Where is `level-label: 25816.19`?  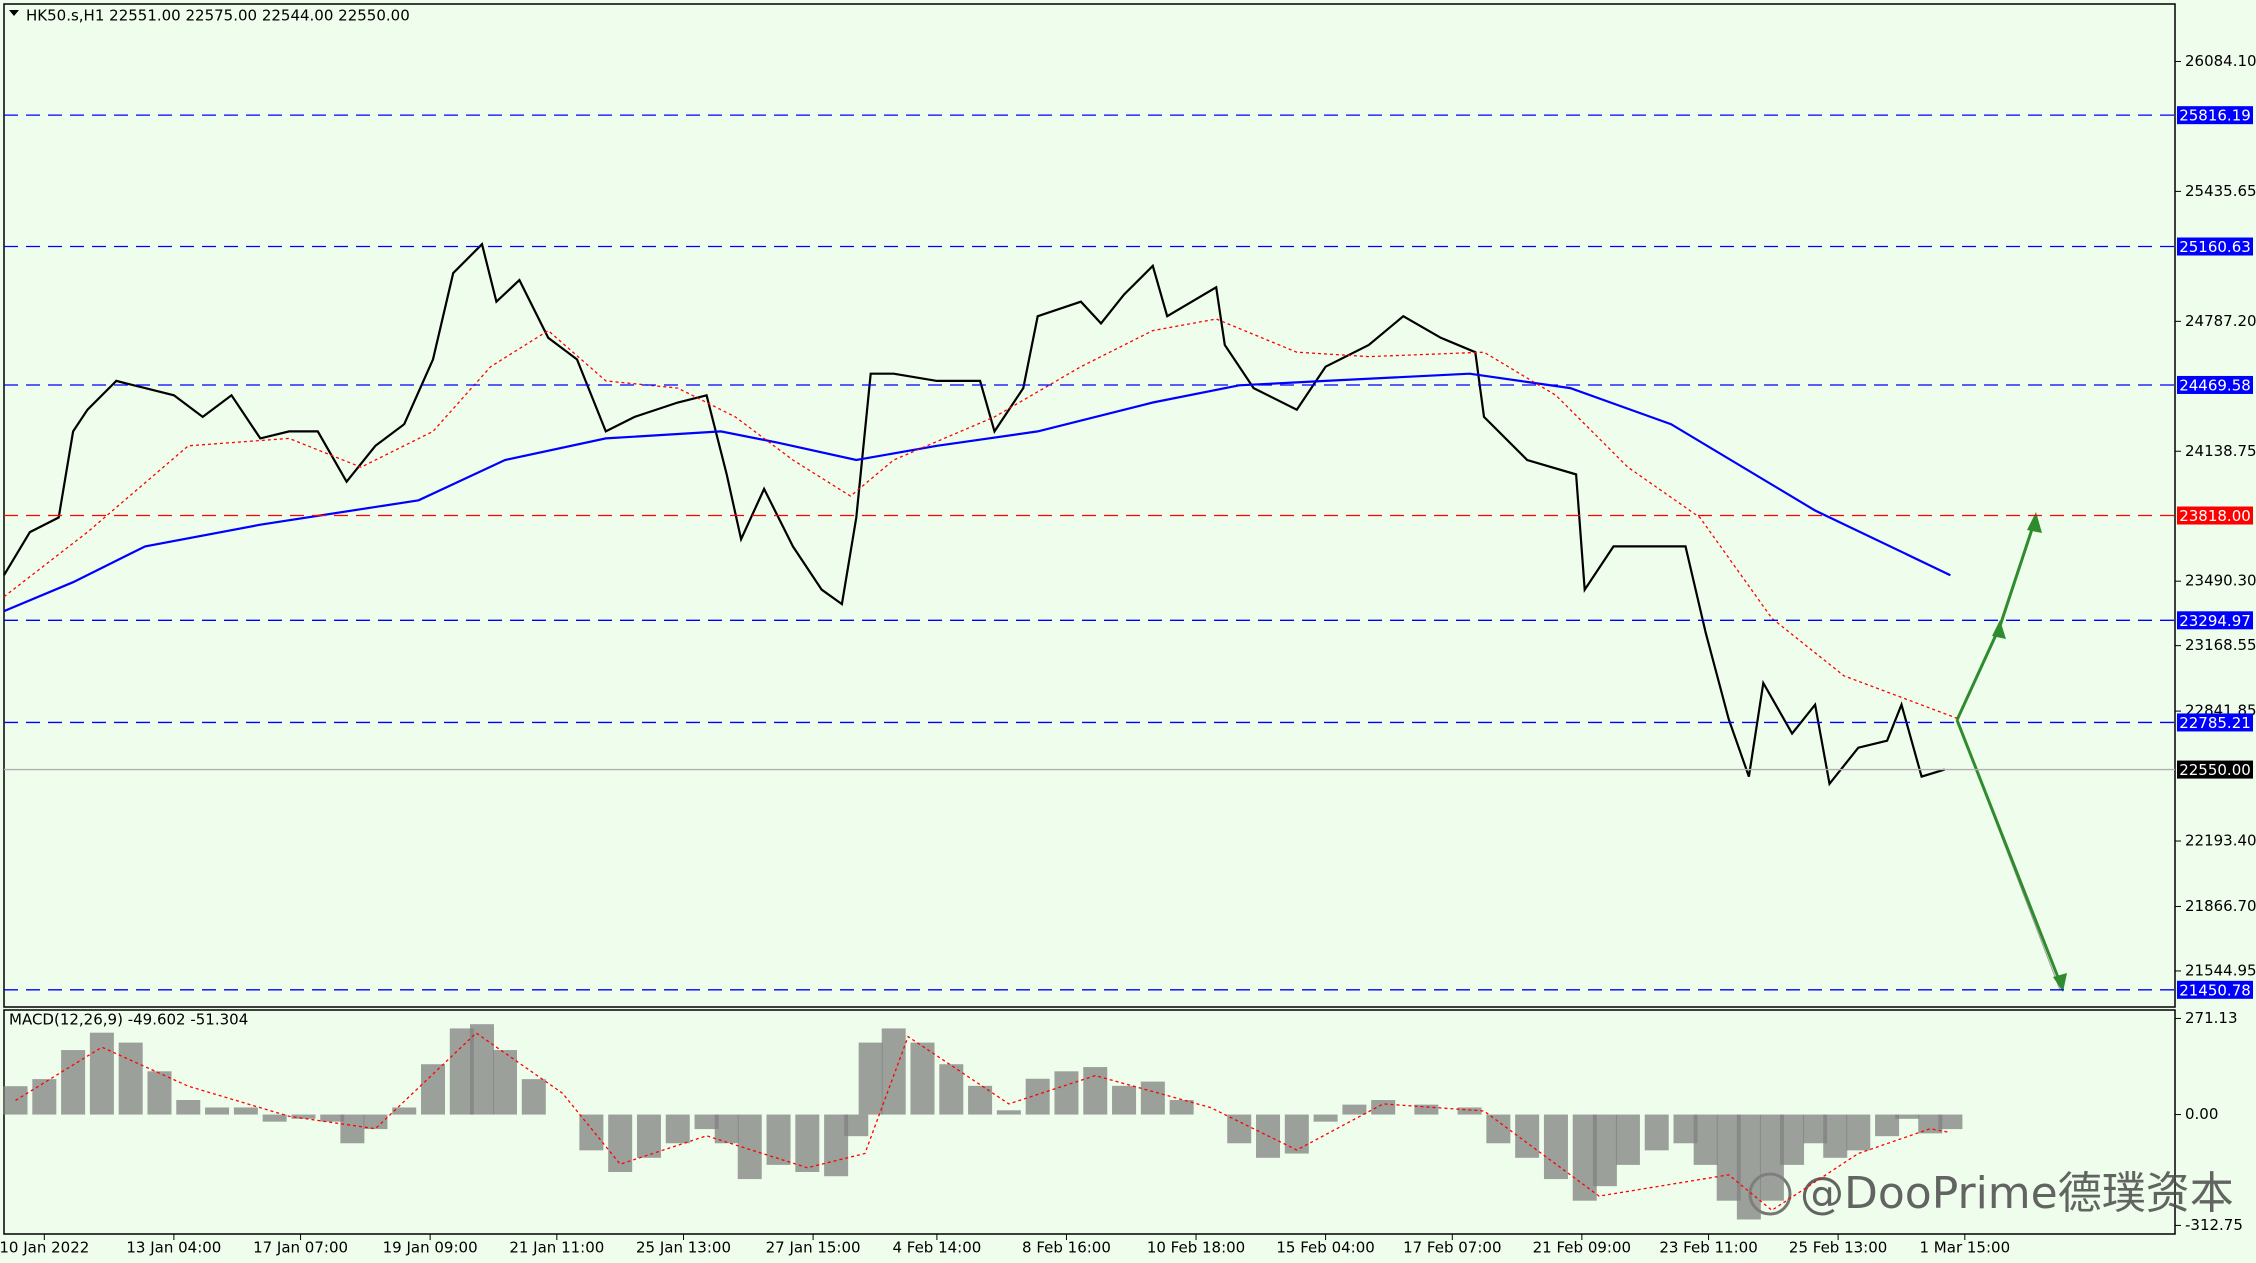 level-label: 25816.19 is located at coordinates (2215, 116).